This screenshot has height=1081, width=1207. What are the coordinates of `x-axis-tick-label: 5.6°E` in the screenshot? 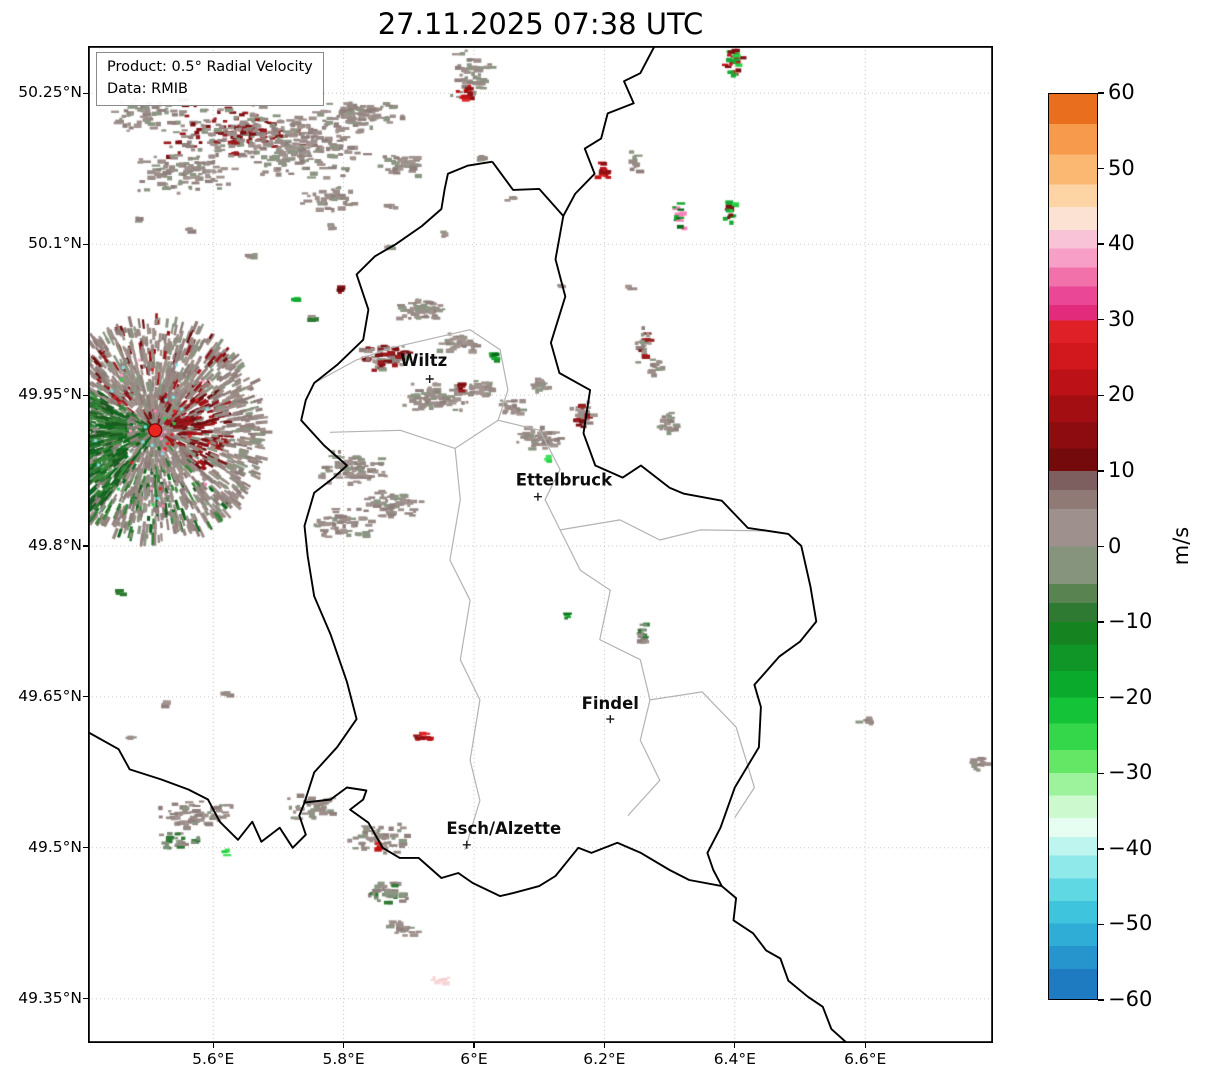 It's located at (213, 1059).